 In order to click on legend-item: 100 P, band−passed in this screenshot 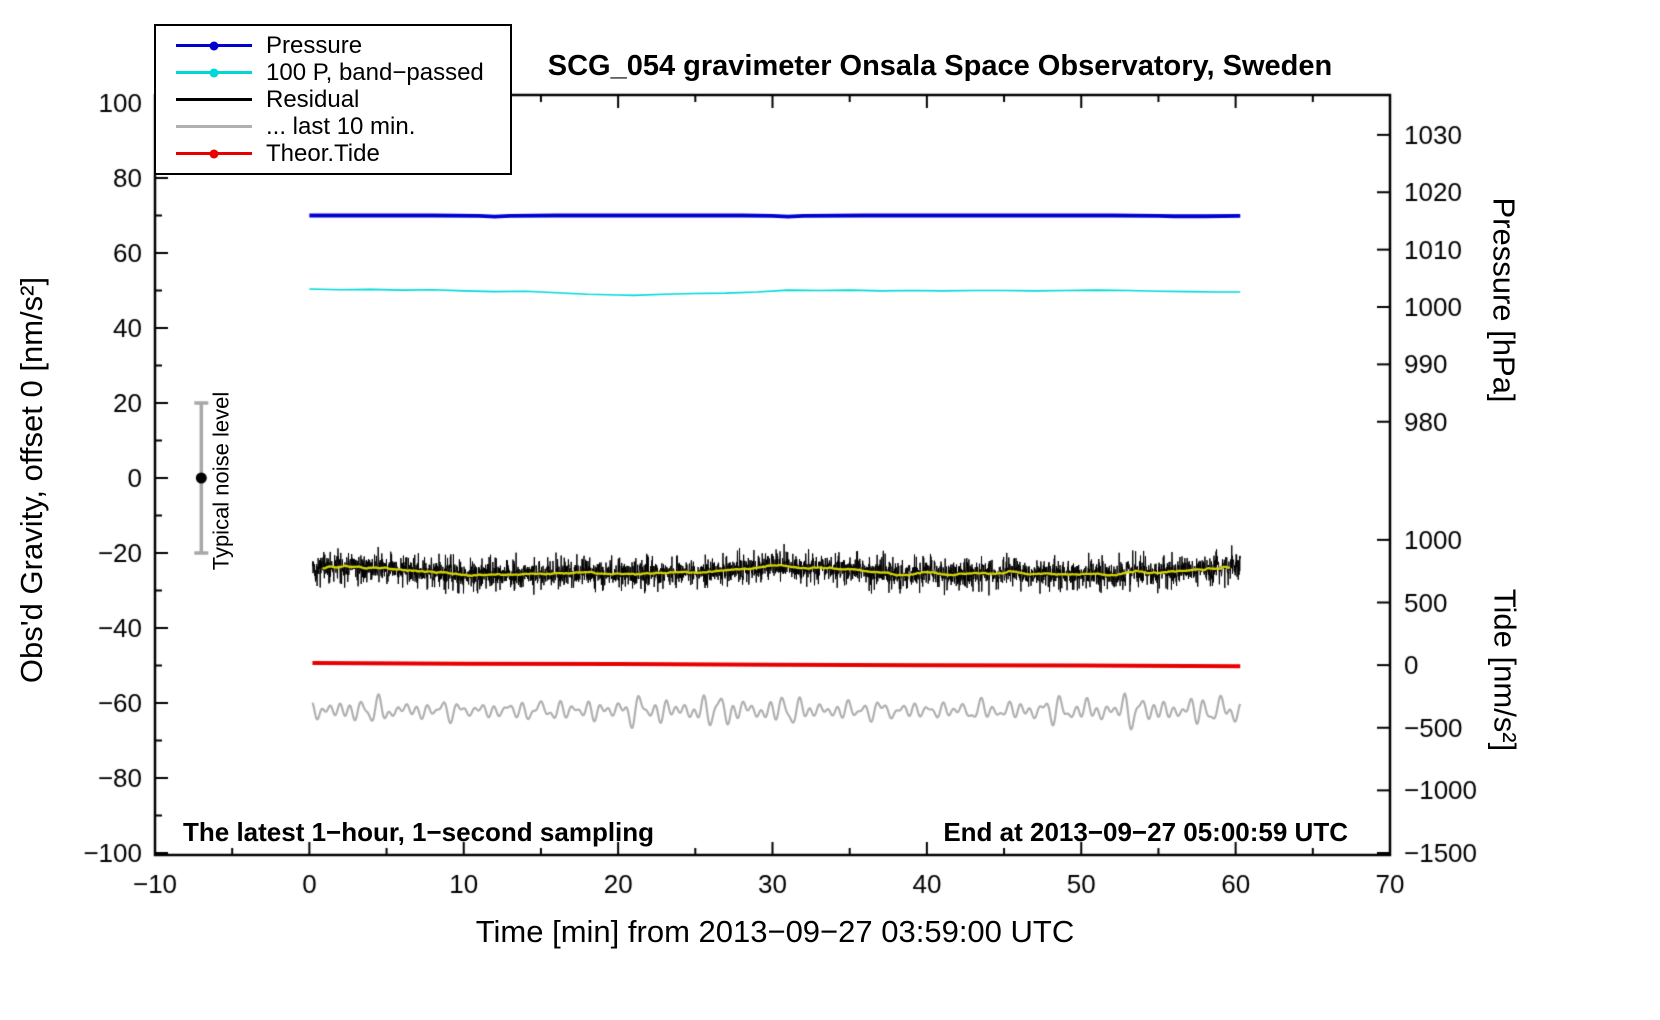, I will do `click(333, 72)`.